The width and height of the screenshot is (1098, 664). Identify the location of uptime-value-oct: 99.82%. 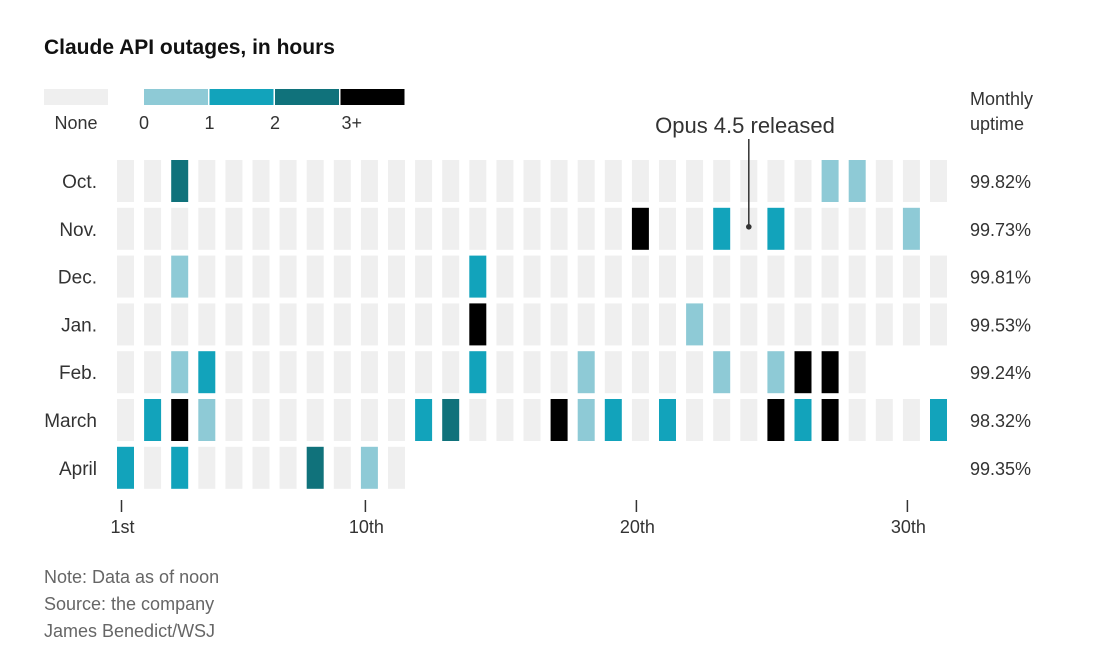
(1000, 182).